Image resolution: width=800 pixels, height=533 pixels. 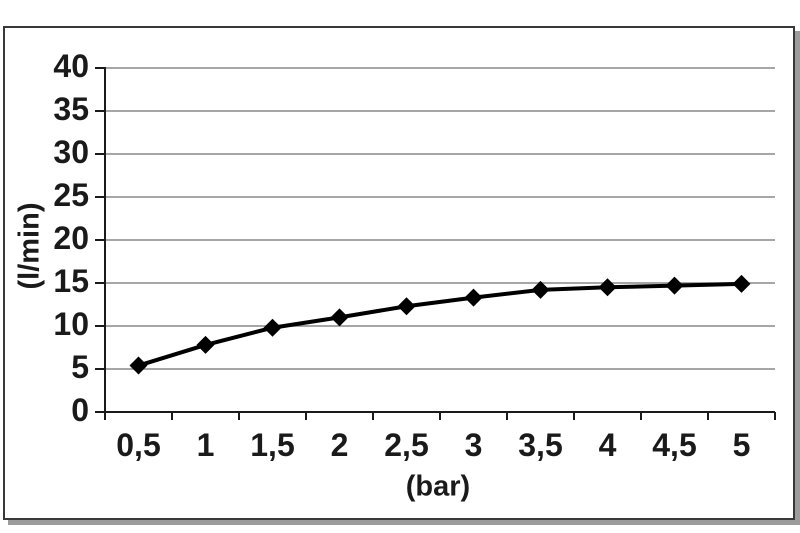 I want to click on y-tick-label-5: 5, so click(x=80, y=367).